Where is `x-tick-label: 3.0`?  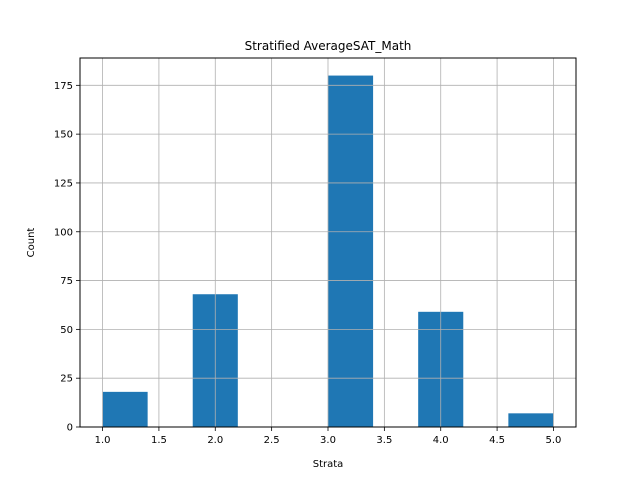 x-tick-label: 3.0 is located at coordinates (328, 440).